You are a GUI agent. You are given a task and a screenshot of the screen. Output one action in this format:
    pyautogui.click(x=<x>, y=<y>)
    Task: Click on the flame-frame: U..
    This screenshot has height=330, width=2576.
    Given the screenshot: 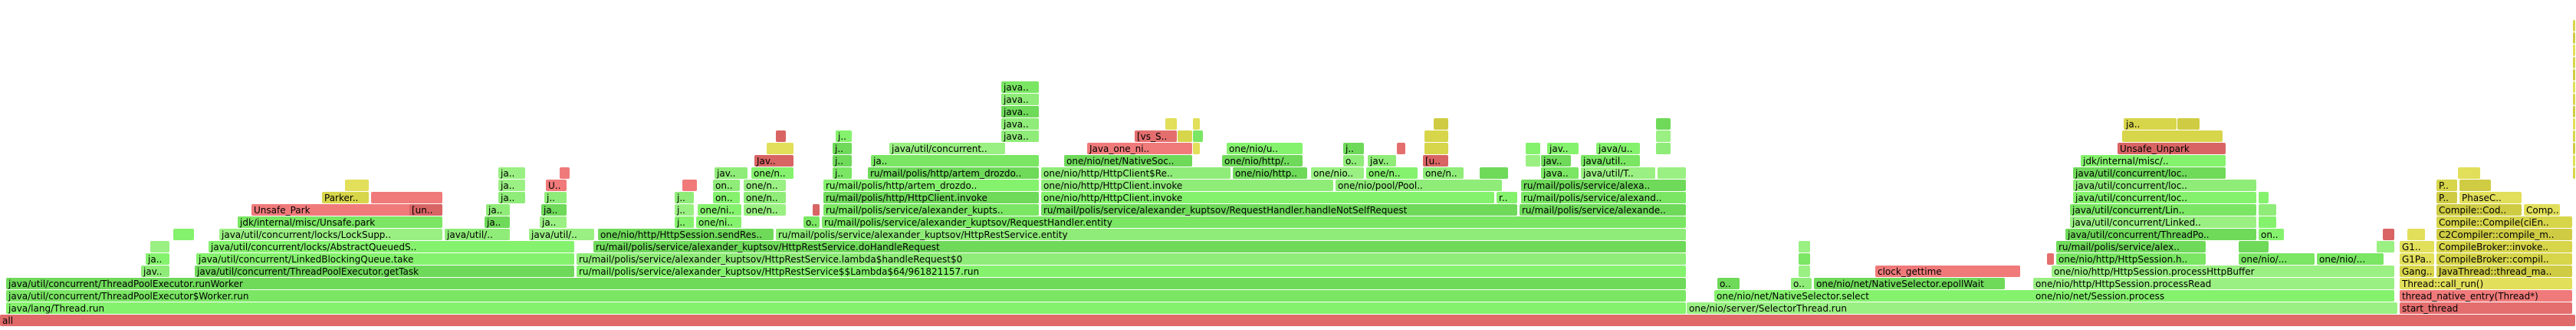 What is the action you would take?
    pyautogui.click(x=557, y=185)
    